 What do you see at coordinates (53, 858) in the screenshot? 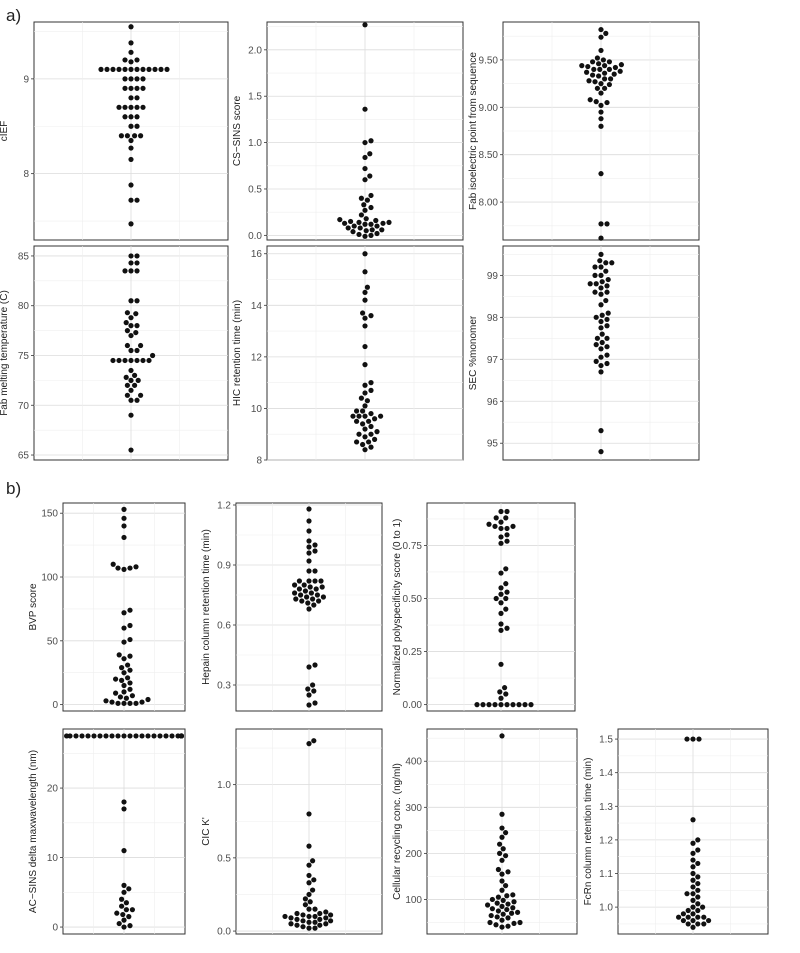
I see `y-tick-label: 10` at bounding box center [53, 858].